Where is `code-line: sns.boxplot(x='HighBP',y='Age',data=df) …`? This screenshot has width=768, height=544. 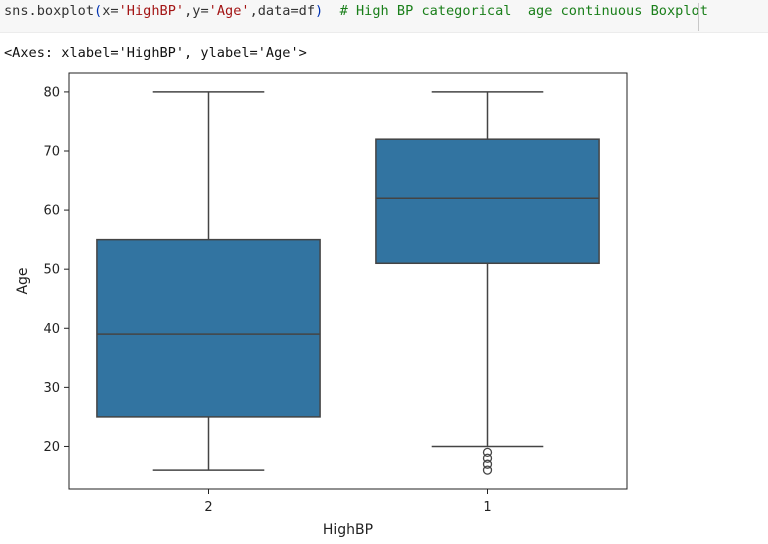
code-line: sns.boxplot(x='HighBP',y='Age',data=df) … is located at coordinates (356, 11).